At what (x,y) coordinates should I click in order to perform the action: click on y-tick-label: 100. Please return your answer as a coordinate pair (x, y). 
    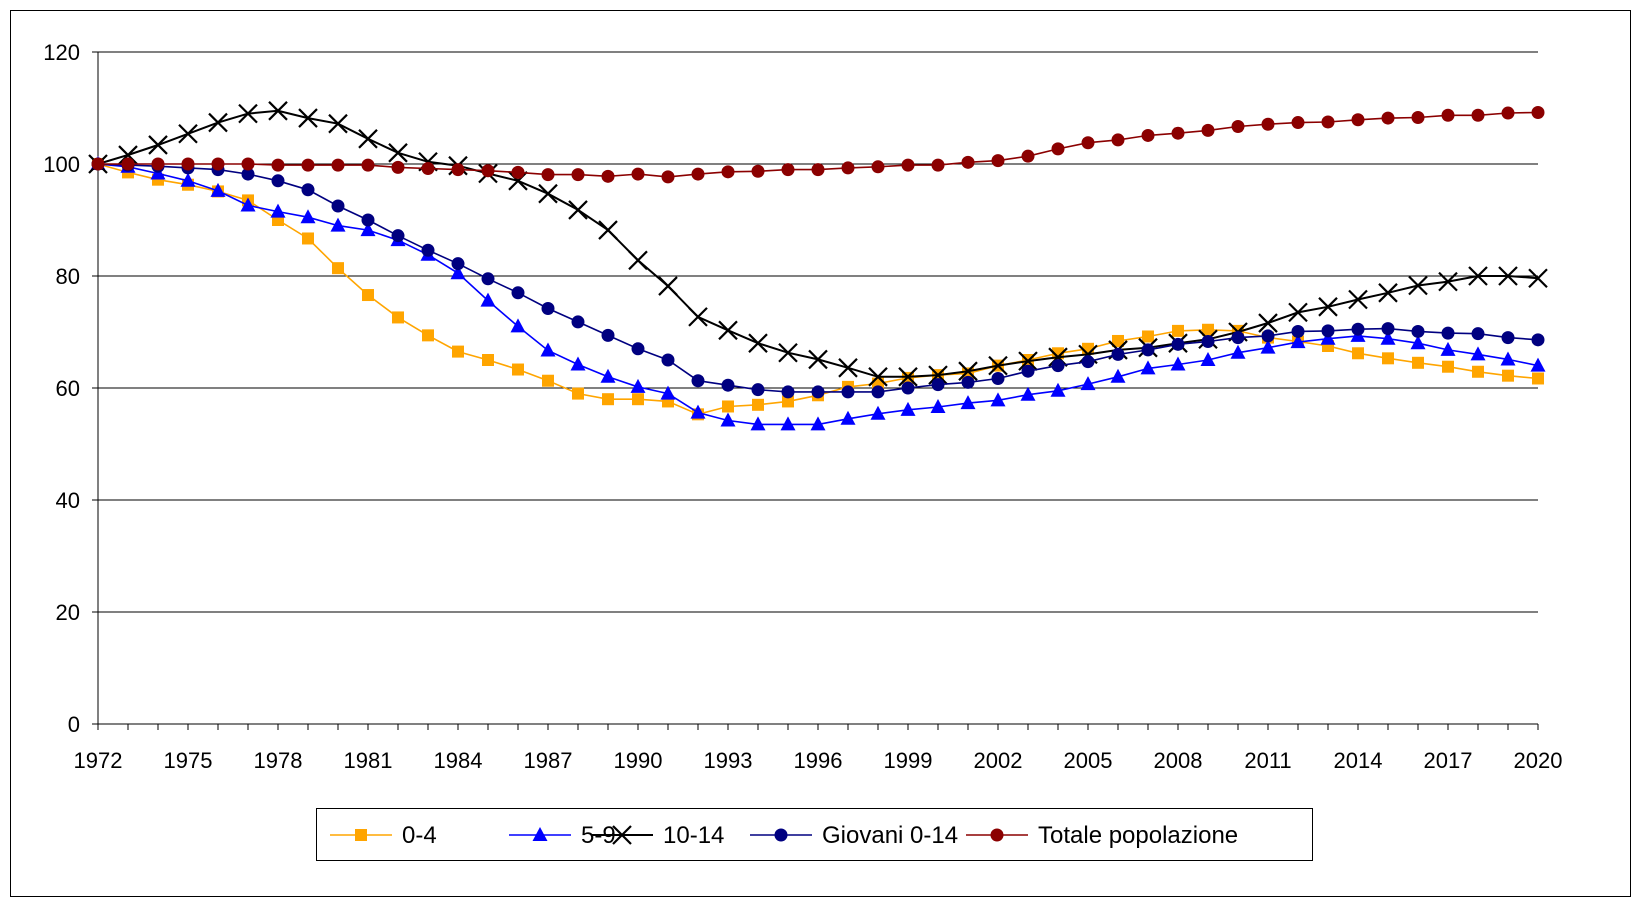
    Looking at the image, I should click on (61, 164).